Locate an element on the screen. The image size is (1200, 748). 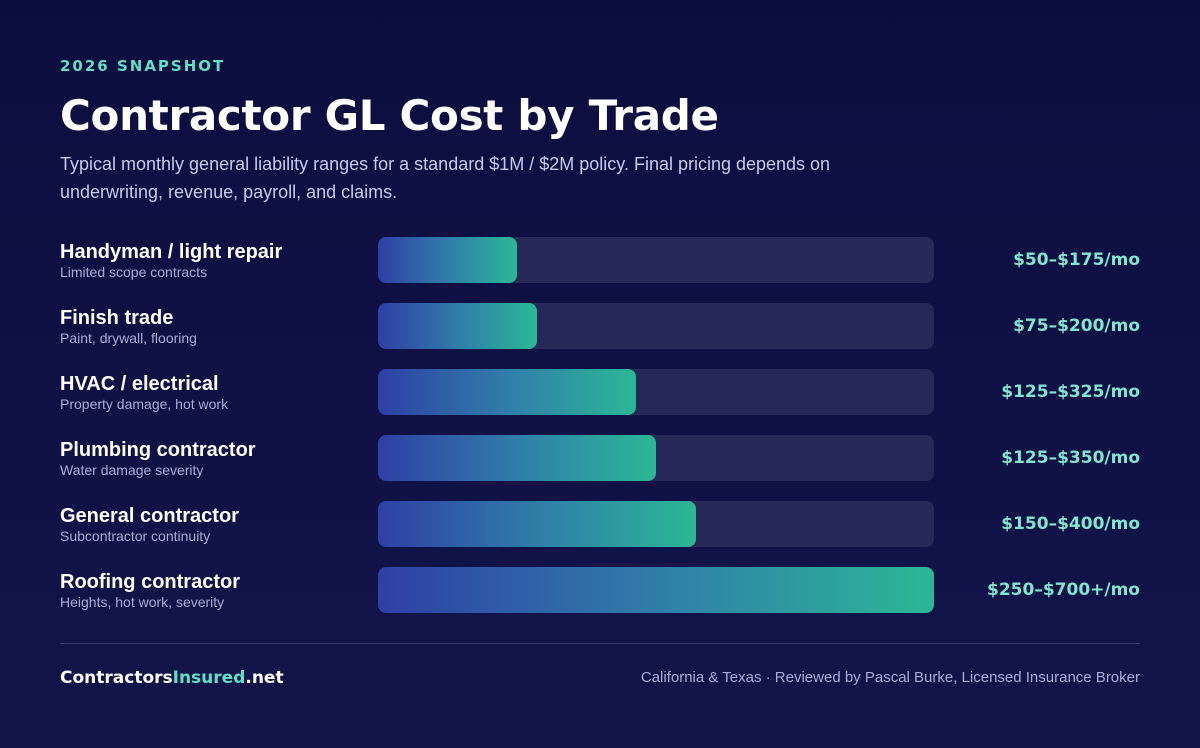
category-description: Heights, hot work, severity is located at coordinates (142, 602).